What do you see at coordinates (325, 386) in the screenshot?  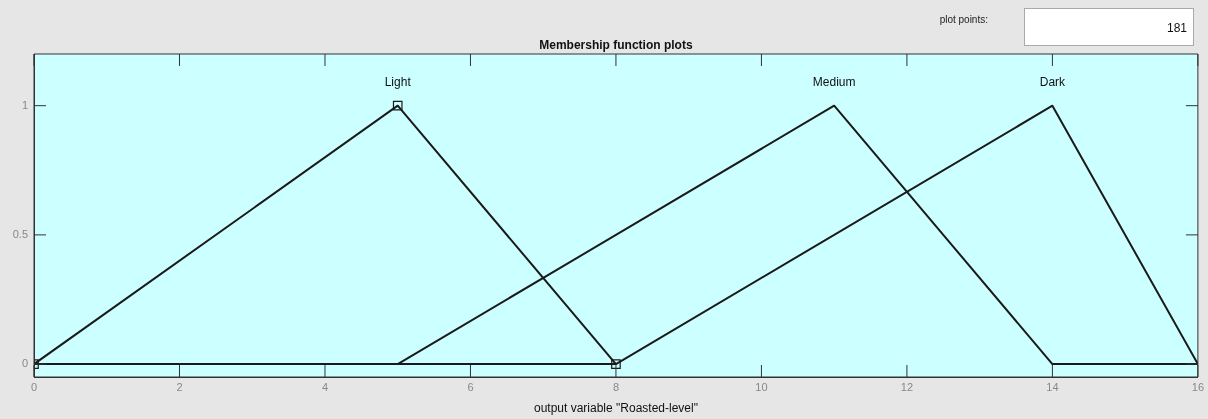 I see `x-tick-label: 4` at bounding box center [325, 386].